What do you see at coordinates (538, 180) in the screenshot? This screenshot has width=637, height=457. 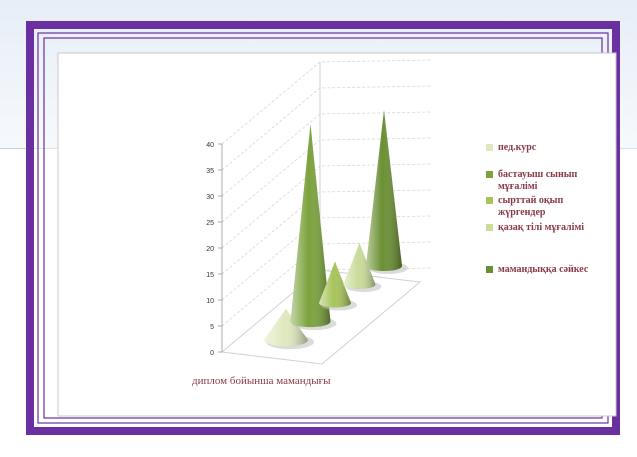 I see `legend-label: бастауыш сынып мұғалімі` at bounding box center [538, 180].